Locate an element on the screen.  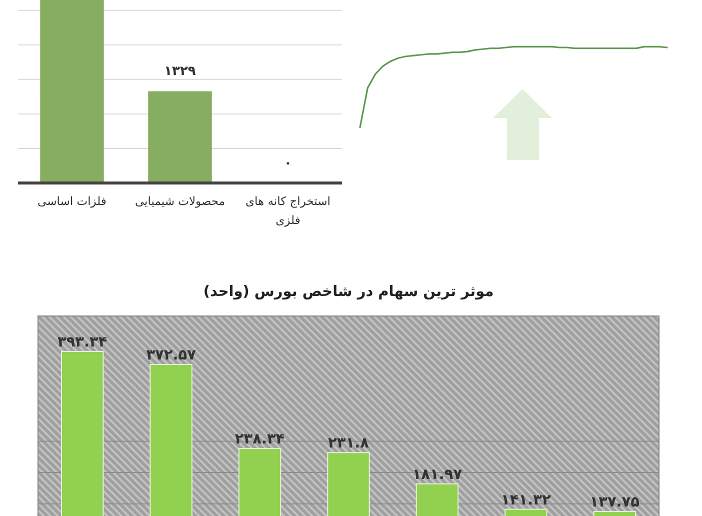
data-label: ۰ is located at coordinates (288, 163).